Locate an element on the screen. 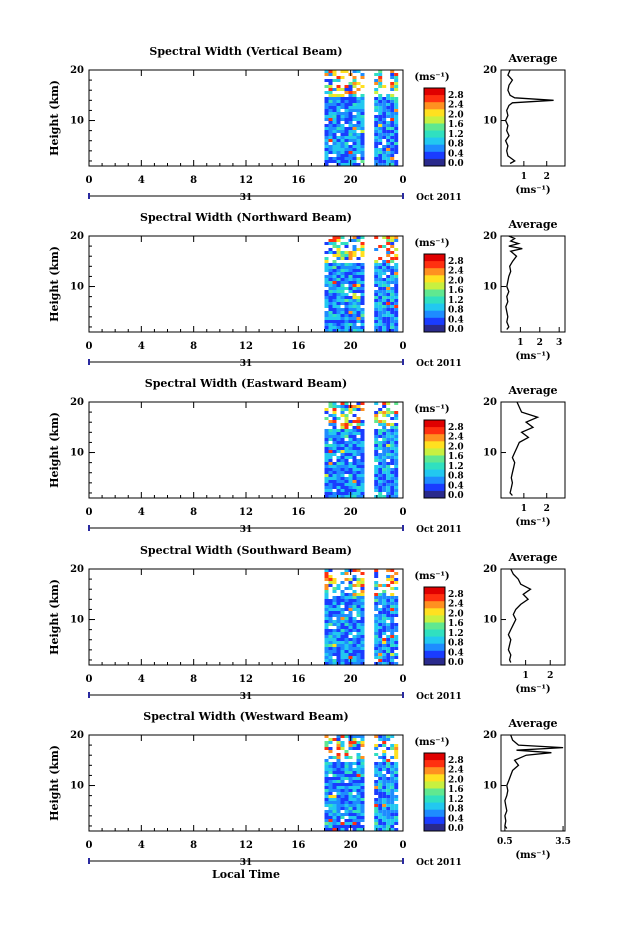 This screenshot has width=623, height=929. colorbar-frame is located at coordinates (434, 127).